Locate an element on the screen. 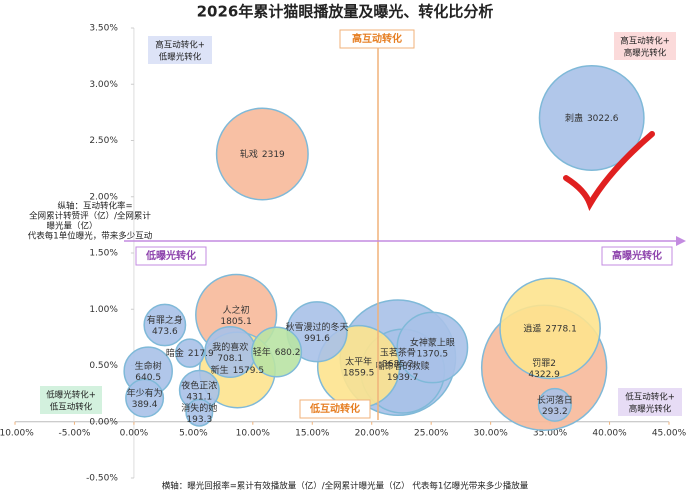 This screenshot has height=496, width=690. bubble-value: 3022.6 is located at coordinates (603, 119).